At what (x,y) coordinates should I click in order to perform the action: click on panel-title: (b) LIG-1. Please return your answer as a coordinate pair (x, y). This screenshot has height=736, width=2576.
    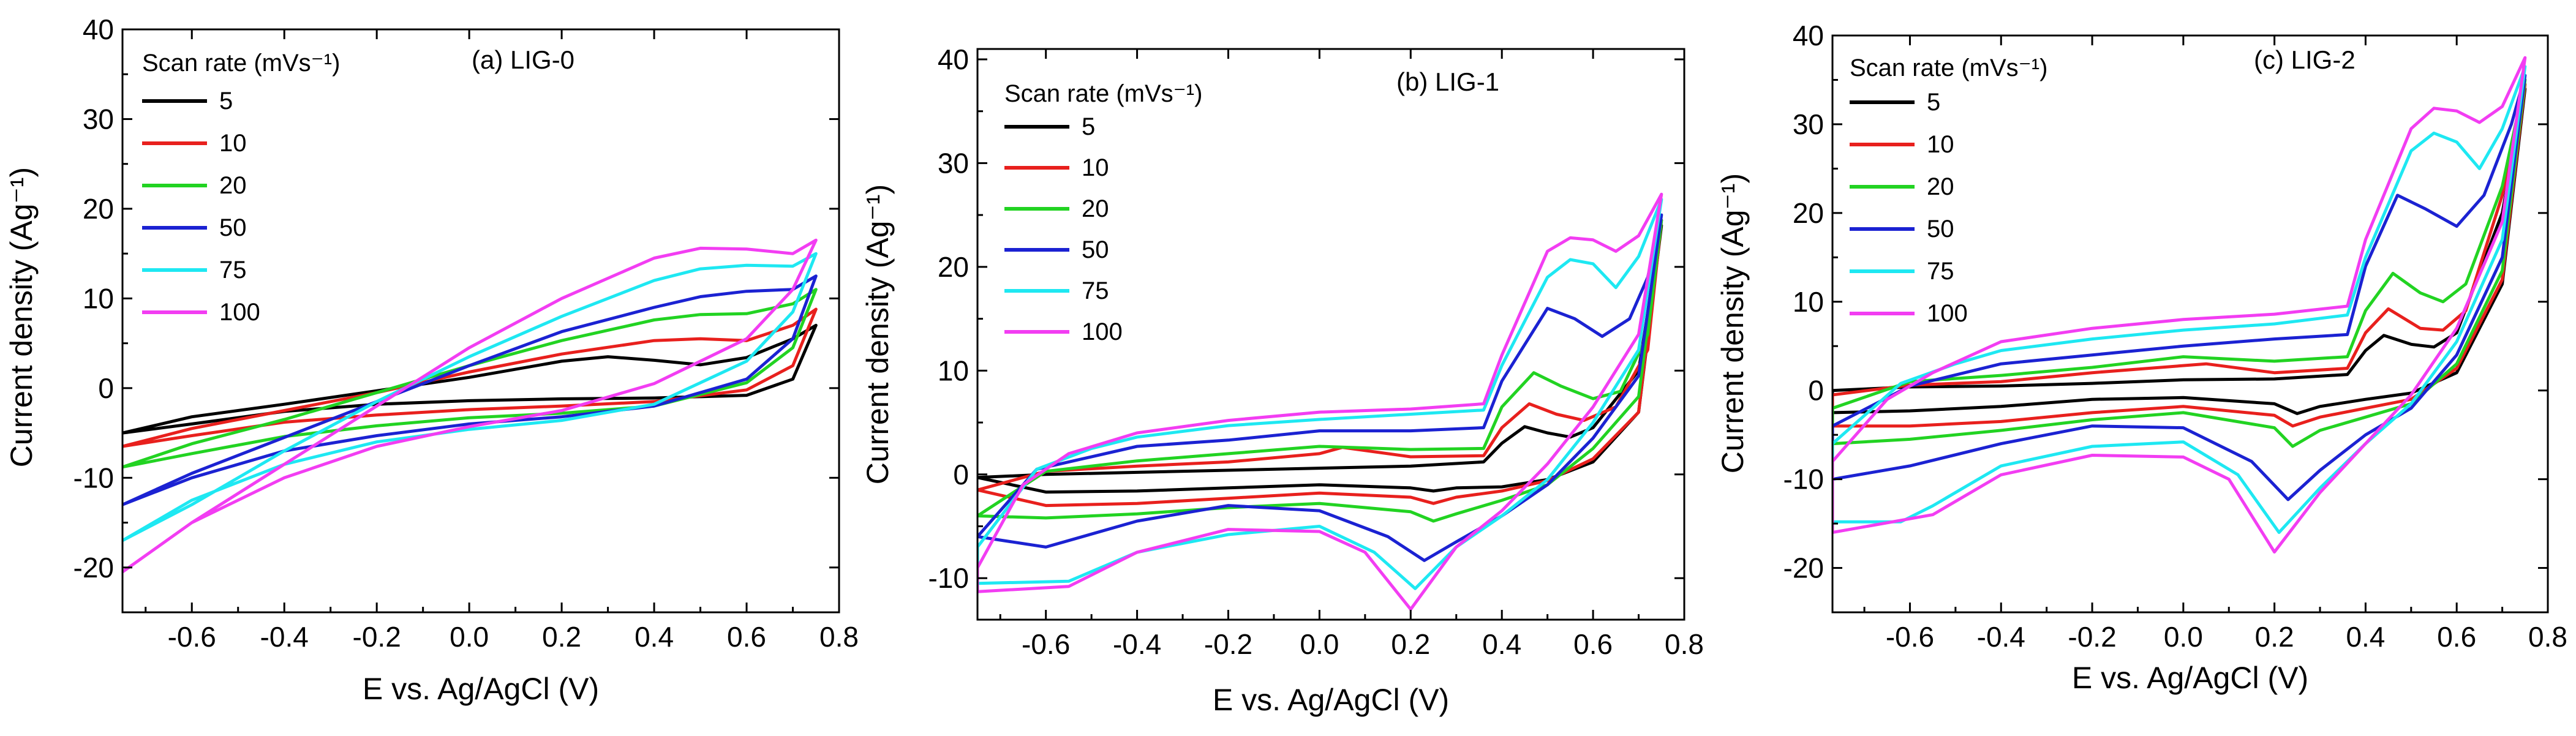
    Looking at the image, I should click on (1447, 81).